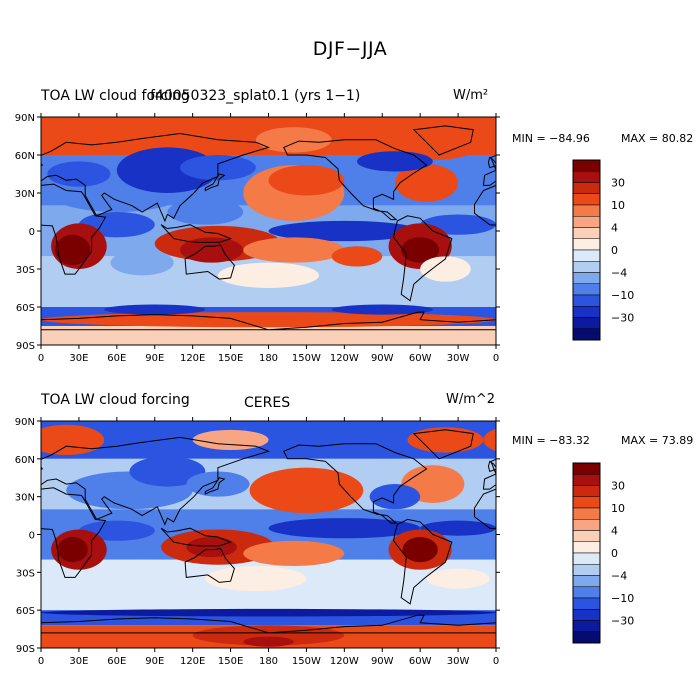 The image size is (700, 700). What do you see at coordinates (614, 553) in the screenshot?
I see `panel2-colorbar-label: 0` at bounding box center [614, 553].